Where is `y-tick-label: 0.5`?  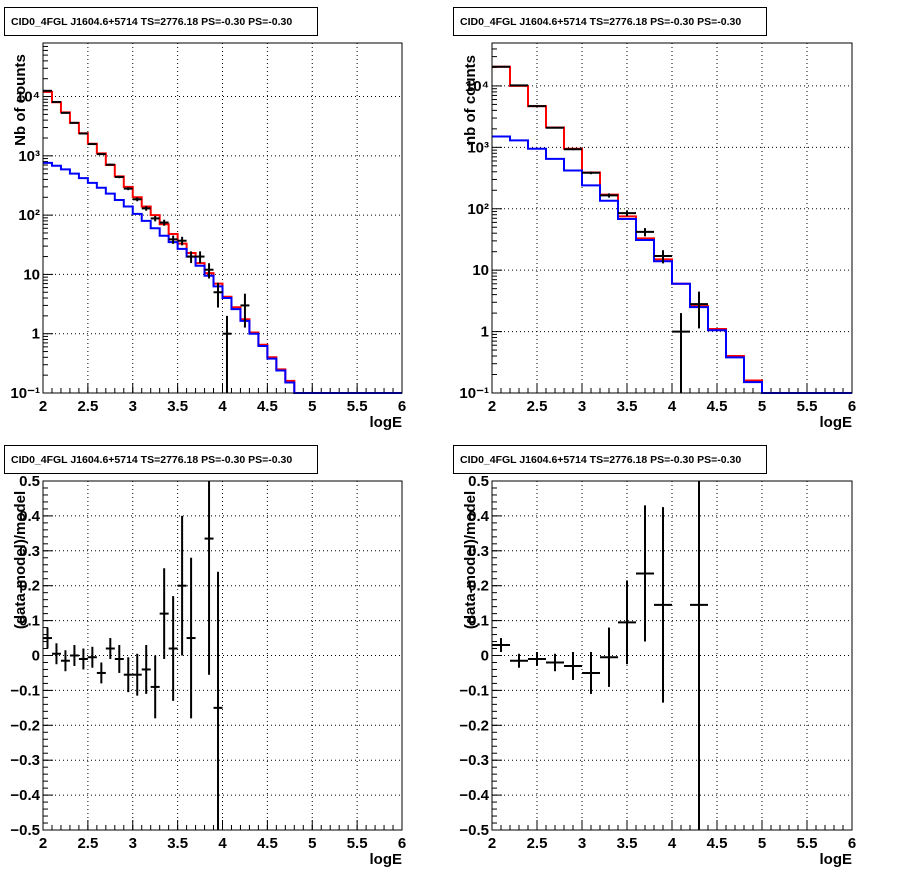 y-tick-label: 0.5 is located at coordinates (478, 481).